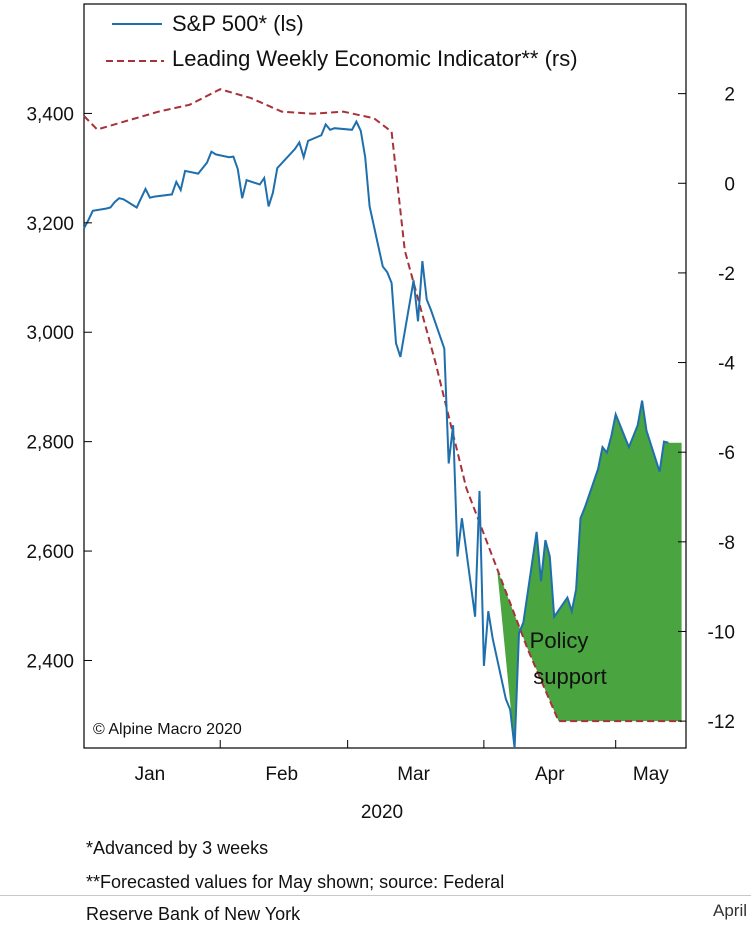 This screenshot has width=751, height=926. Describe the element at coordinates (729, 184) in the screenshot. I see `right-tick-label: 0` at that location.